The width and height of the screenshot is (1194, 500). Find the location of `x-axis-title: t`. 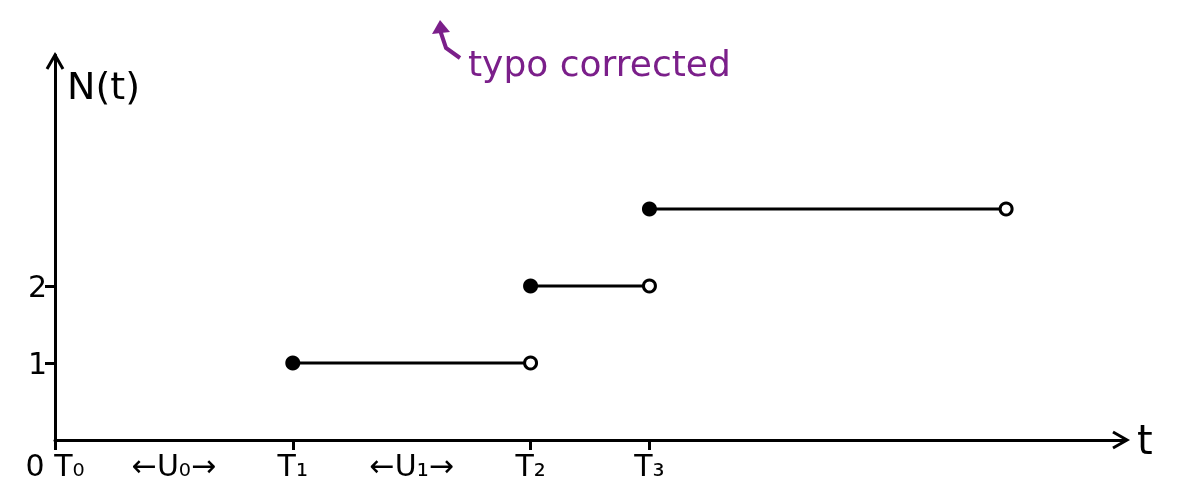

x-axis-title: t is located at coordinates (1145, 440).